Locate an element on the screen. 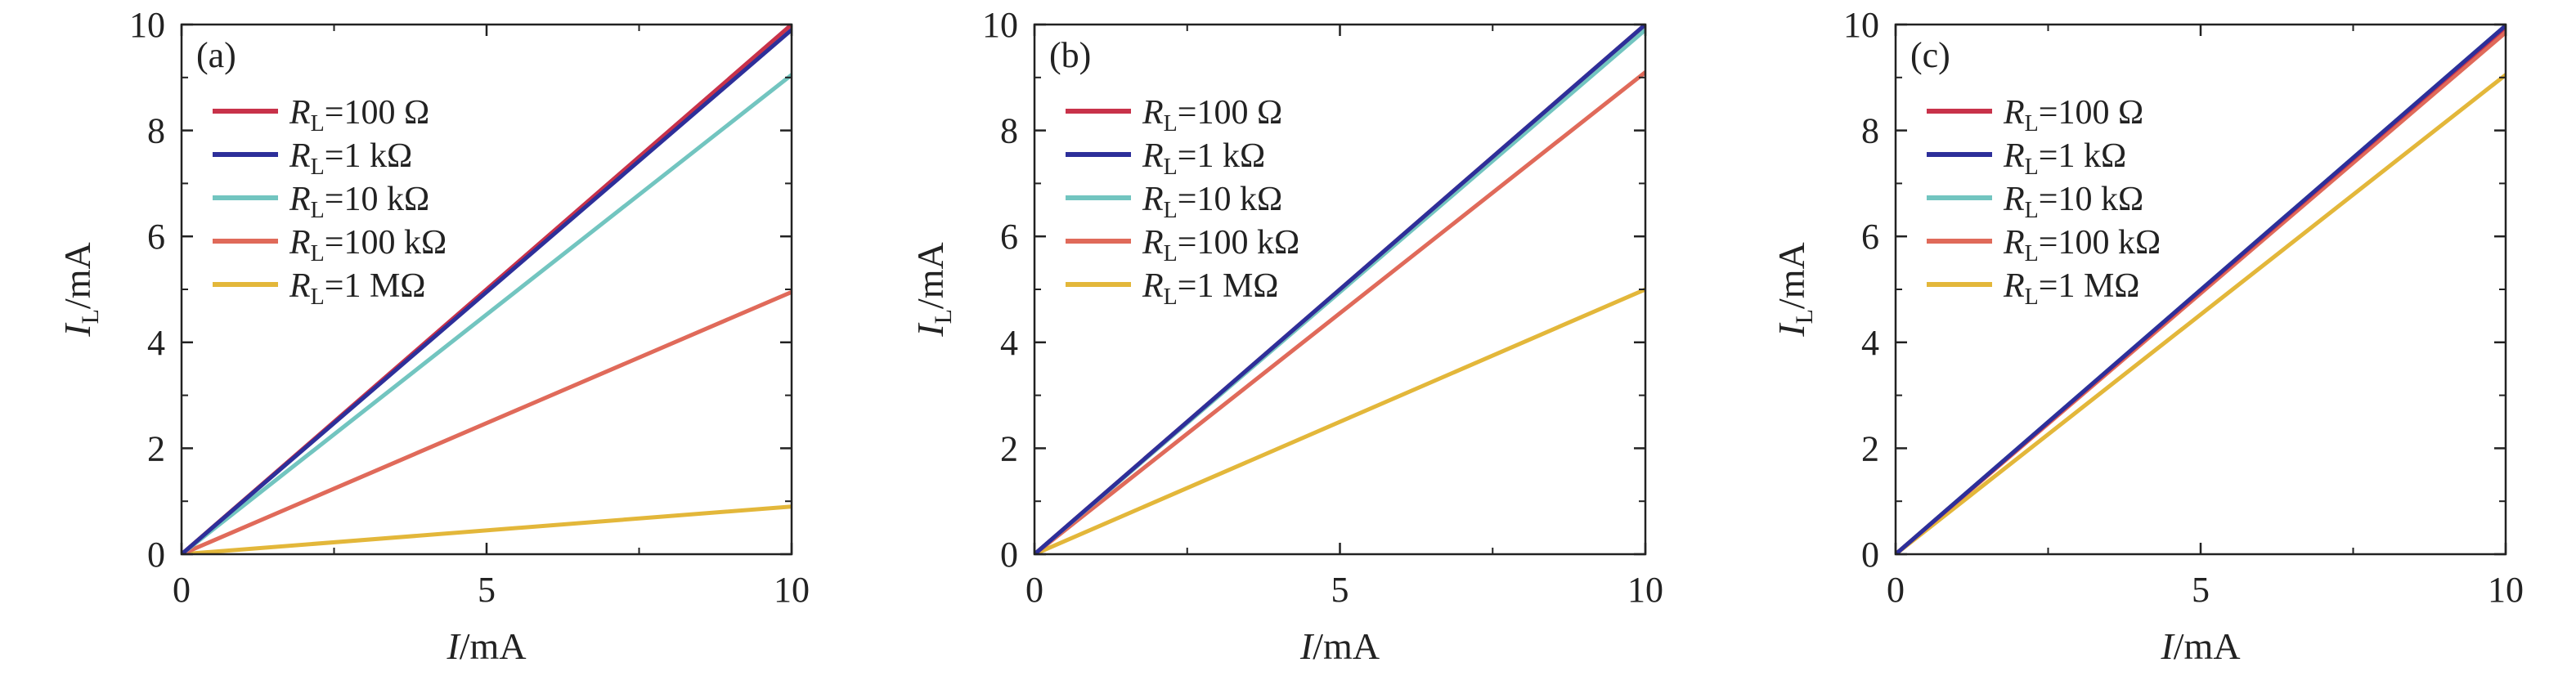  panel-label: (c) is located at coordinates (1930, 55).